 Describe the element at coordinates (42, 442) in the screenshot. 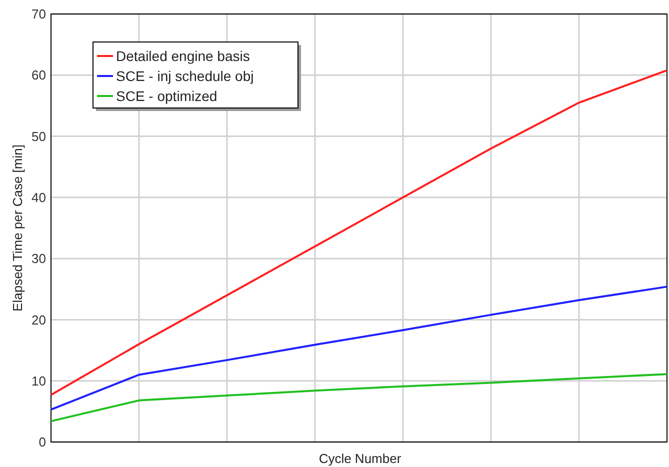

I see `y-tick-label: 0` at that location.